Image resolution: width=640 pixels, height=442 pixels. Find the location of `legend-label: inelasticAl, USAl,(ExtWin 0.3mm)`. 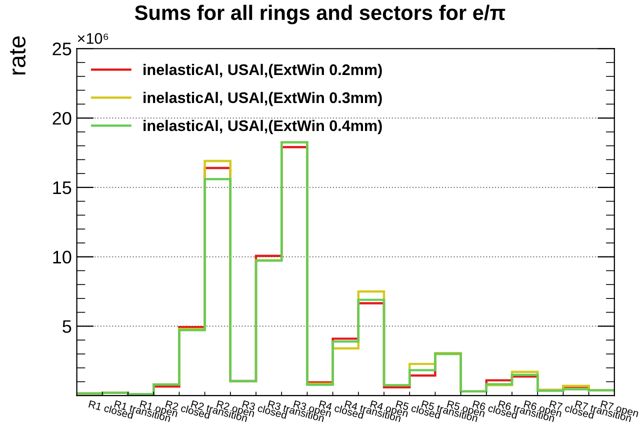

legend-label: inelasticAl, USAl,(ExtWin 0.3mm) is located at coordinates (263, 99).